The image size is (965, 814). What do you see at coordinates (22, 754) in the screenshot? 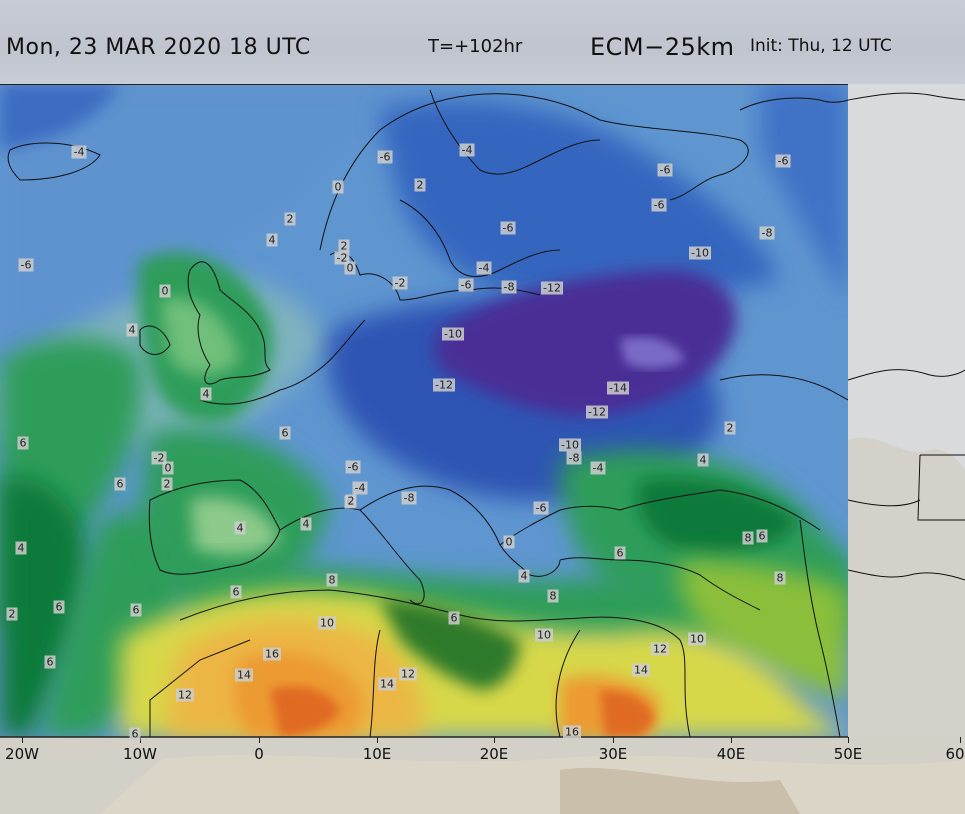
I see `x-tick-label: 20W` at bounding box center [22, 754].